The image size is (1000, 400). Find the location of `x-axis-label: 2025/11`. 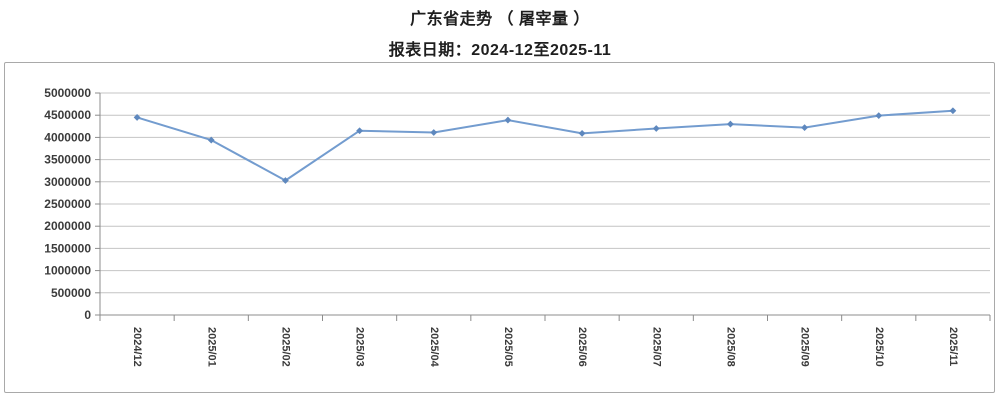

x-axis-label: 2025/11 is located at coordinates (953, 346).